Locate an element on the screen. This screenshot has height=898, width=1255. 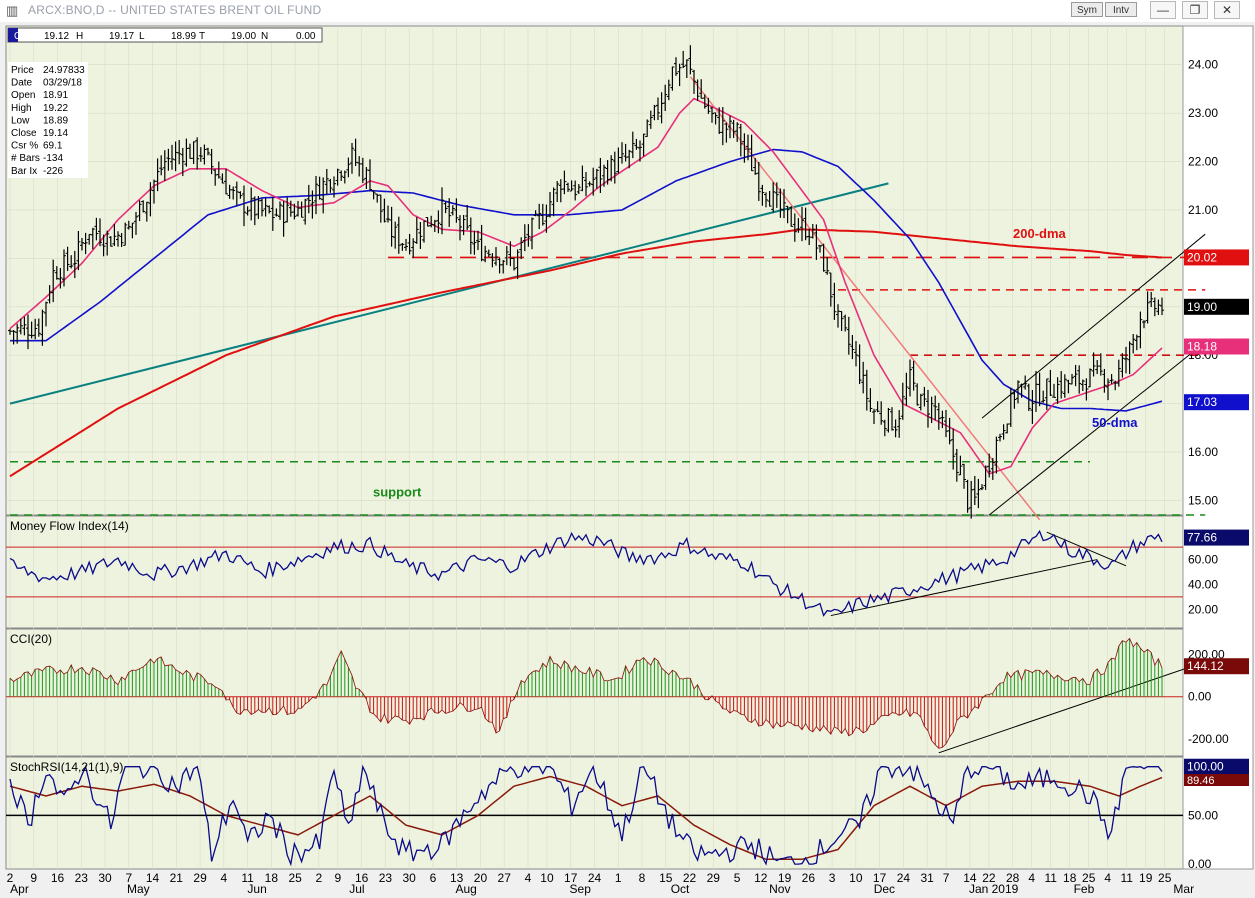
symbol-button: Sym is located at coordinates (1087, 9).